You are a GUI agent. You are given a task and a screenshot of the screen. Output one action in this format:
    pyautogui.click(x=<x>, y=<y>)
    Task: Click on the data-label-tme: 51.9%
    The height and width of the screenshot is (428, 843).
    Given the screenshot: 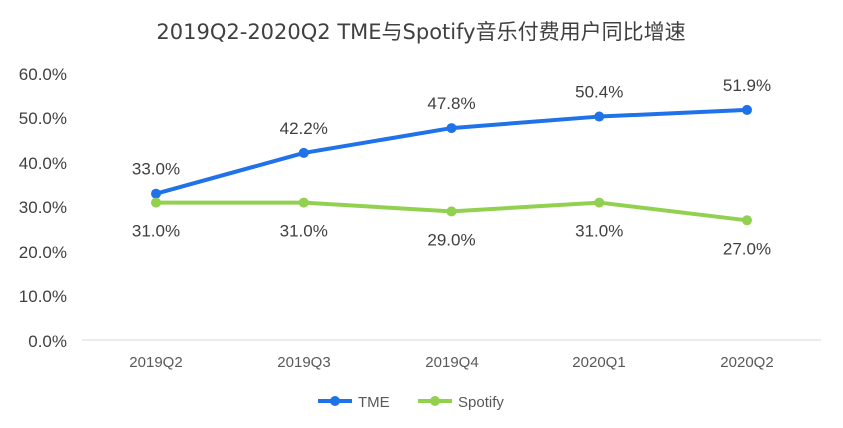 What is the action you would take?
    pyautogui.click(x=747, y=85)
    